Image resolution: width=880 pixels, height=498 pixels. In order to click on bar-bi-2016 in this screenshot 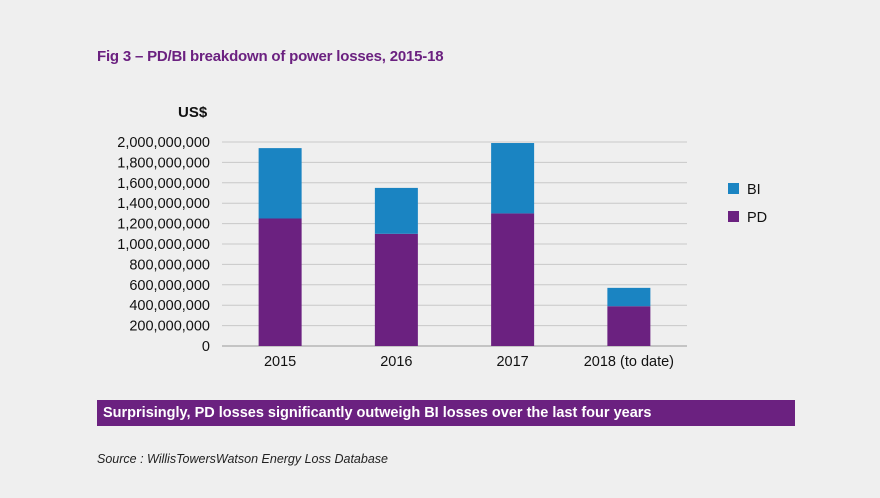, I will do `click(396, 210)`.